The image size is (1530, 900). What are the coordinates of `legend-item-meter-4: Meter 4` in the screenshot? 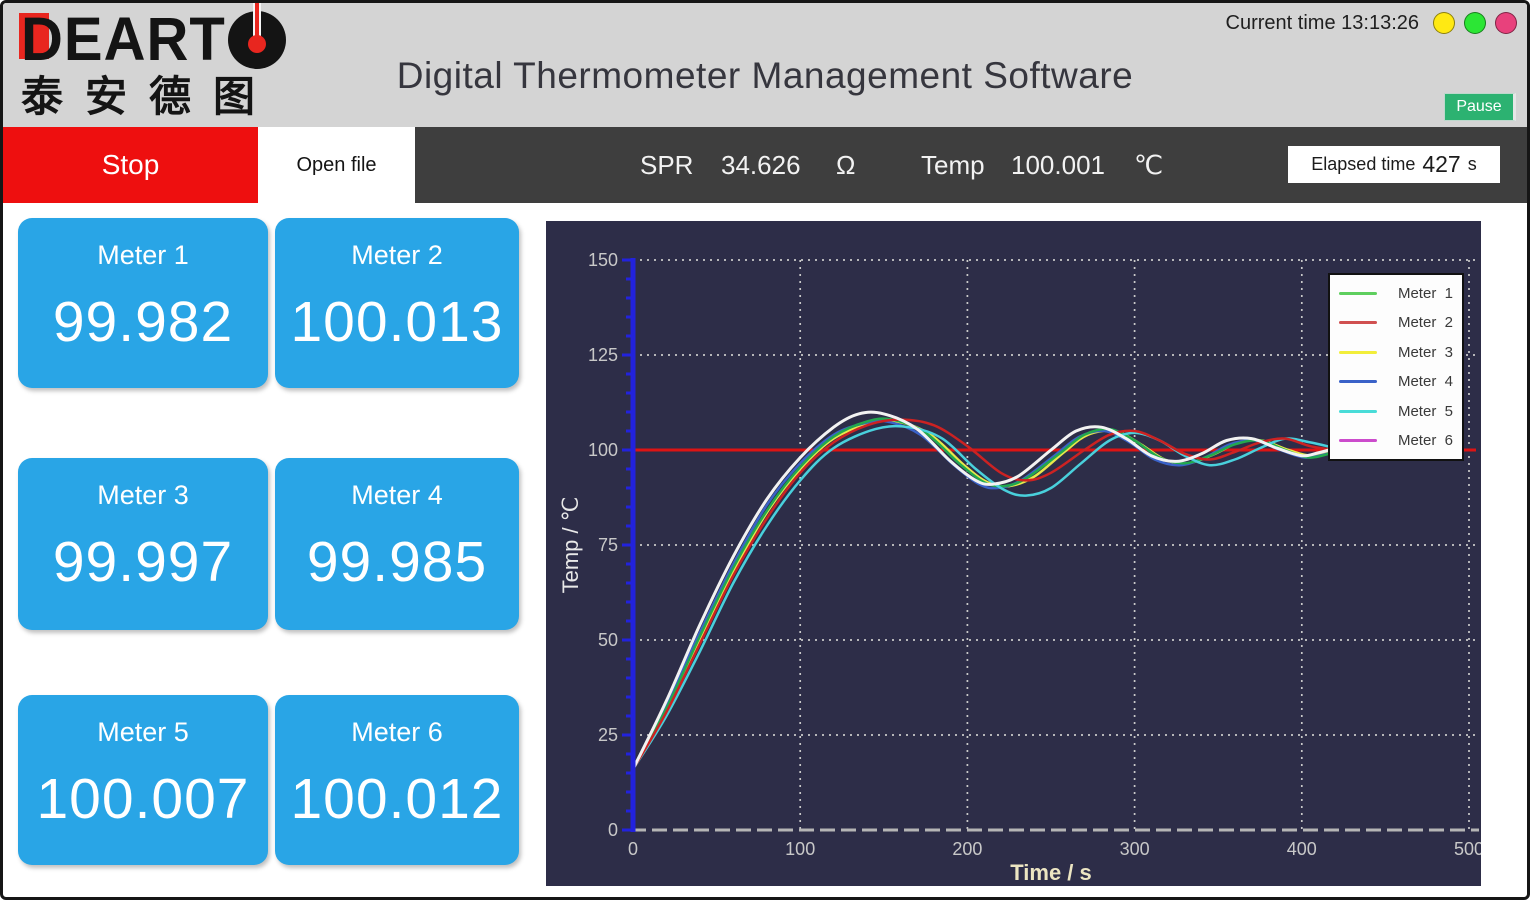 It's located at (1396, 381).